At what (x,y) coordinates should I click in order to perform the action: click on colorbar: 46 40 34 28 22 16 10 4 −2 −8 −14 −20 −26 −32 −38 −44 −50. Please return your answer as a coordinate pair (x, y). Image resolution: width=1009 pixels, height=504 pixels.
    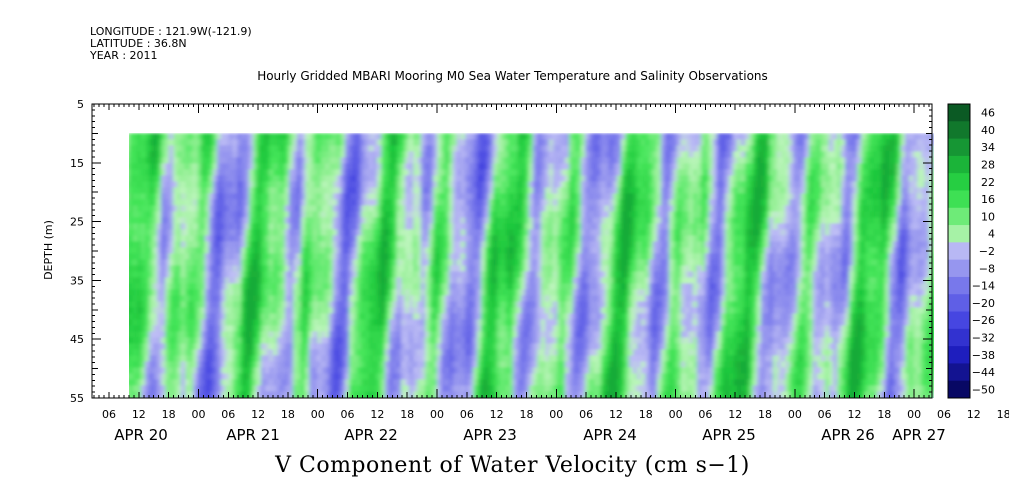
    Looking at the image, I should click on (971, 251).